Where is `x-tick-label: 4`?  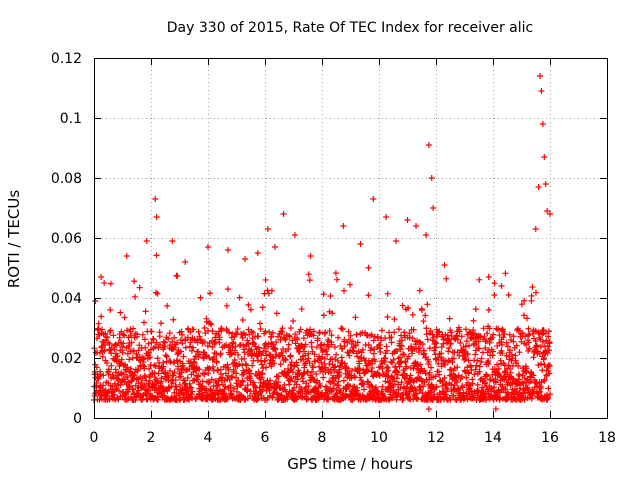
x-tick-label: 4 is located at coordinates (208, 438).